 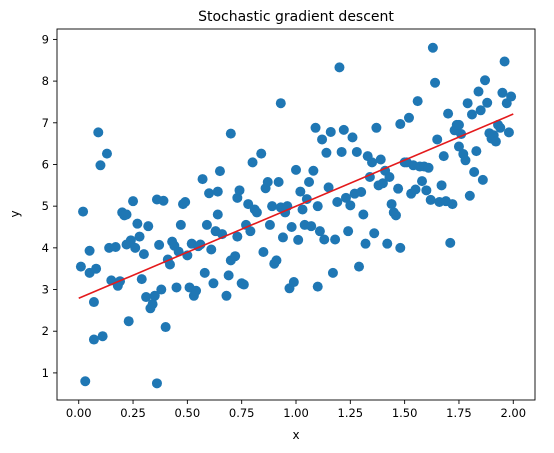 I want to click on y-tick-label: 2, so click(x=45, y=331).